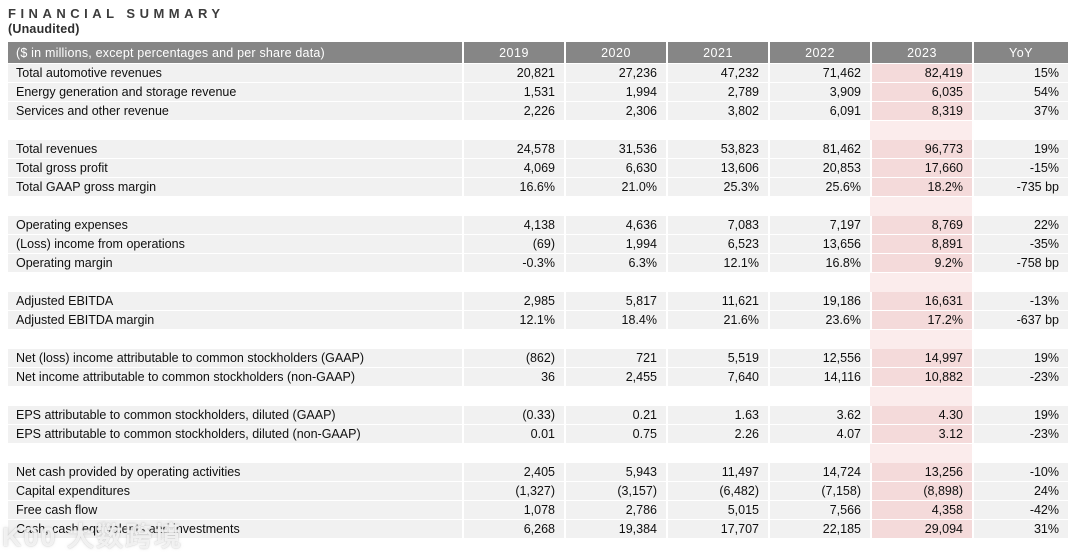 The height and width of the screenshot is (552, 1080). I want to click on cell-2019: 2,226, so click(513, 111).